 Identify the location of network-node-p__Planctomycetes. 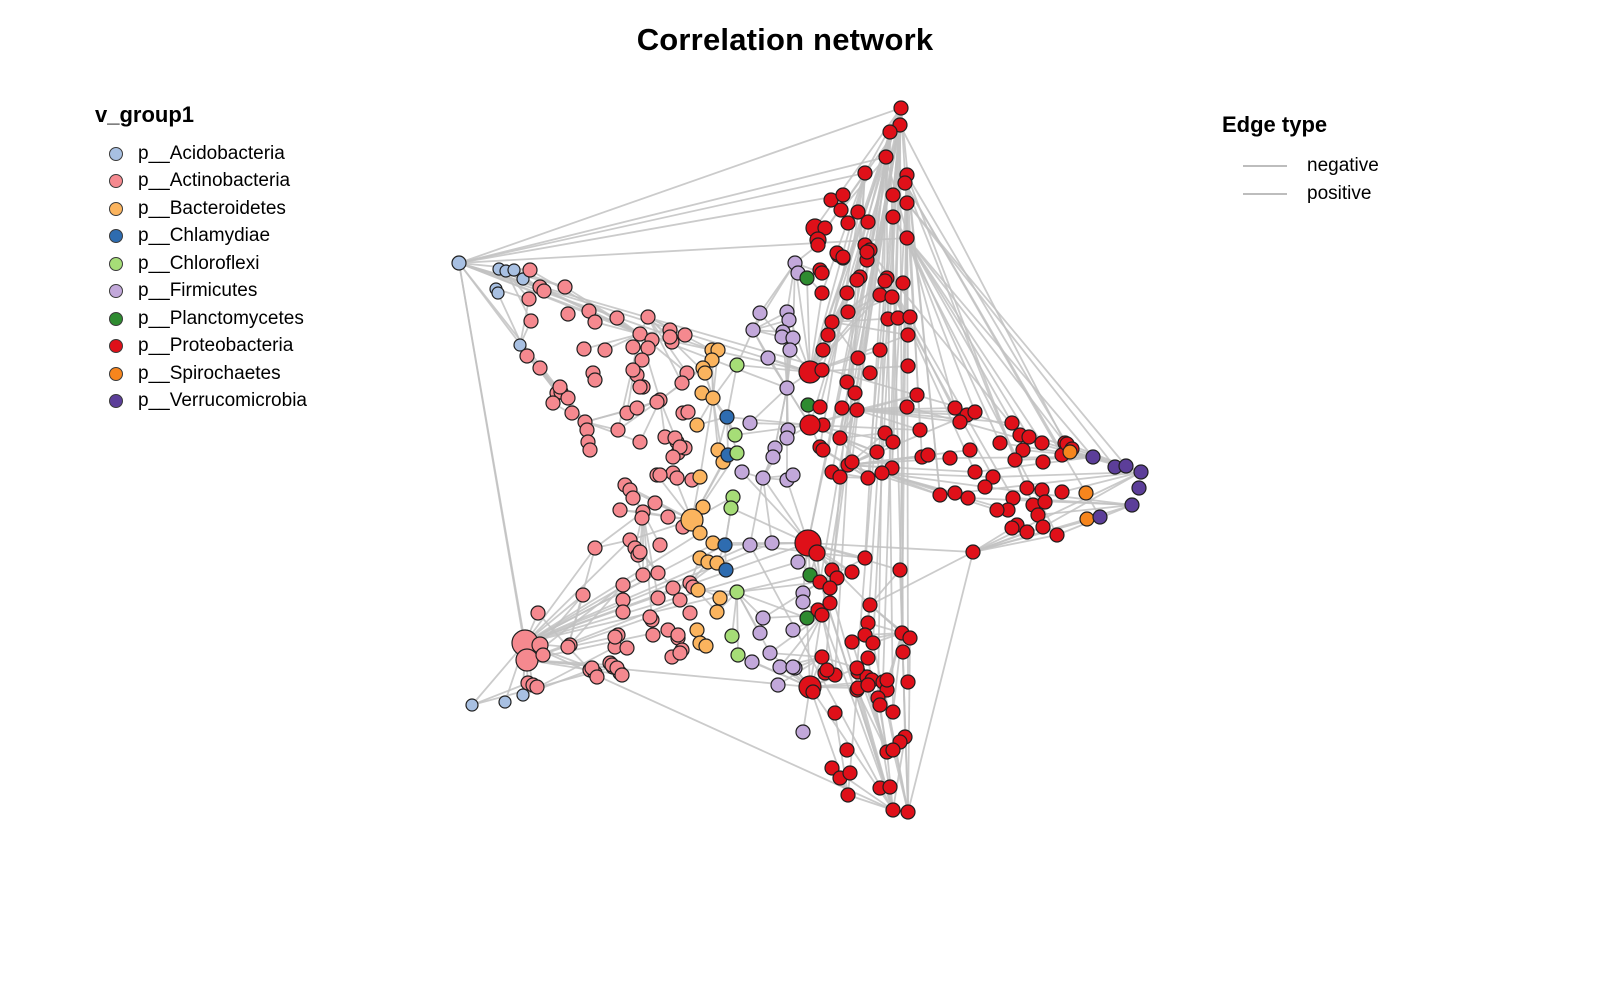
(807, 278).